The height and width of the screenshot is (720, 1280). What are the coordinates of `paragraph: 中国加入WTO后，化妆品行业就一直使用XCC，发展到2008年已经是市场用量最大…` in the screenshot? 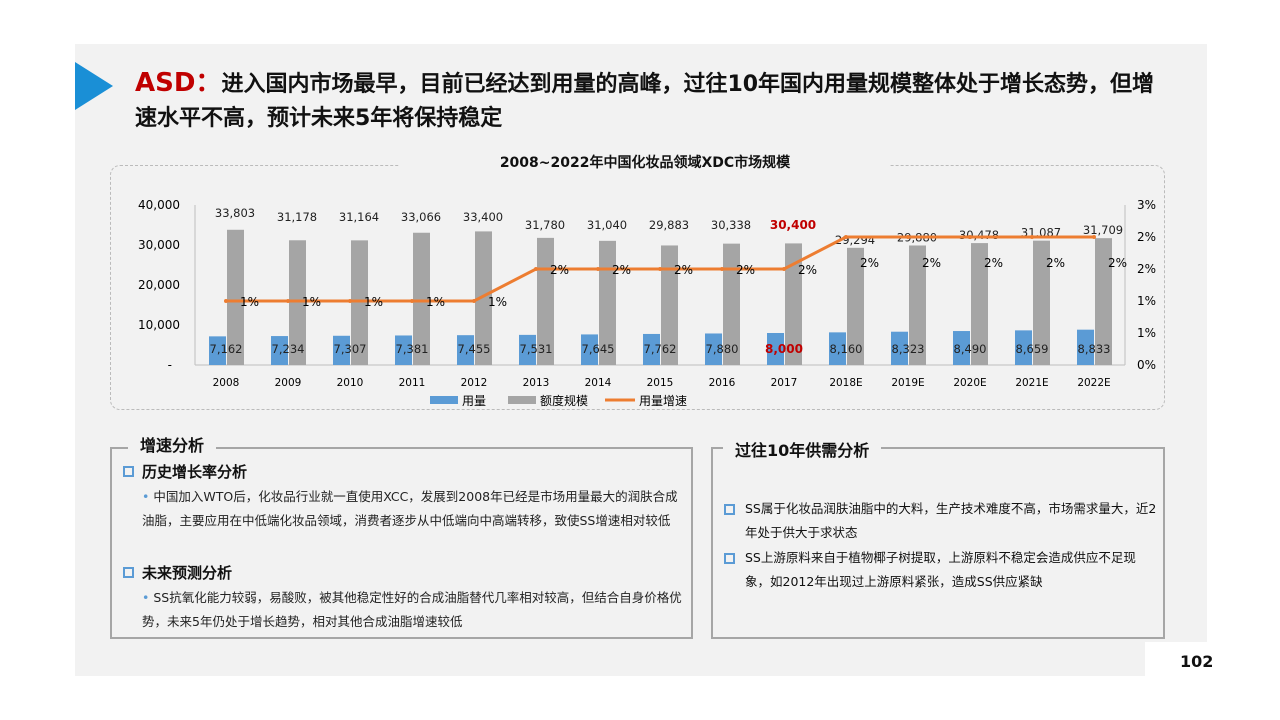 It's located at (410, 508).